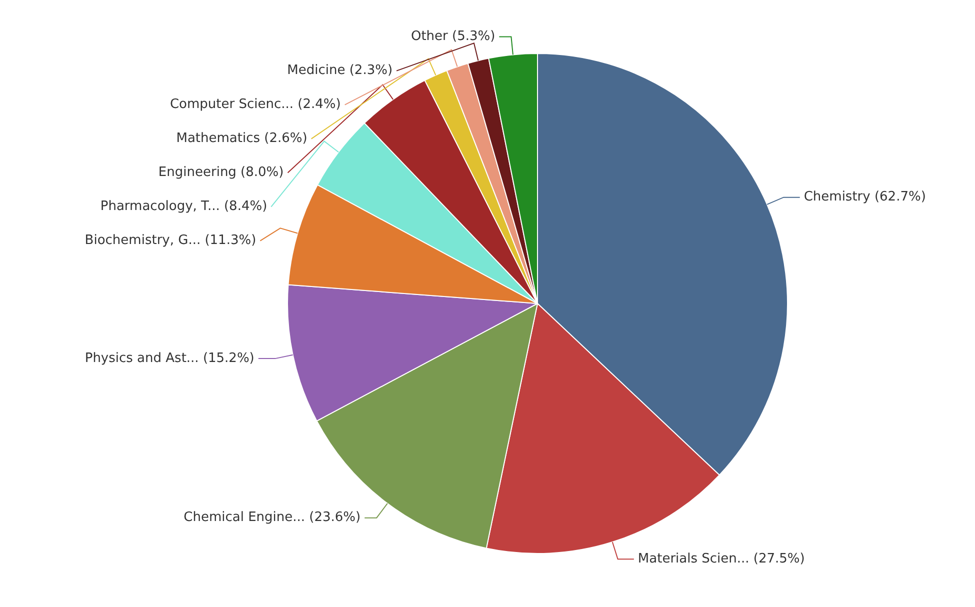 Image resolution: width=975 pixels, height=607 pixels. Describe the element at coordinates (453, 36) in the screenshot. I see `slice-label: Other (5.3%)` at that location.